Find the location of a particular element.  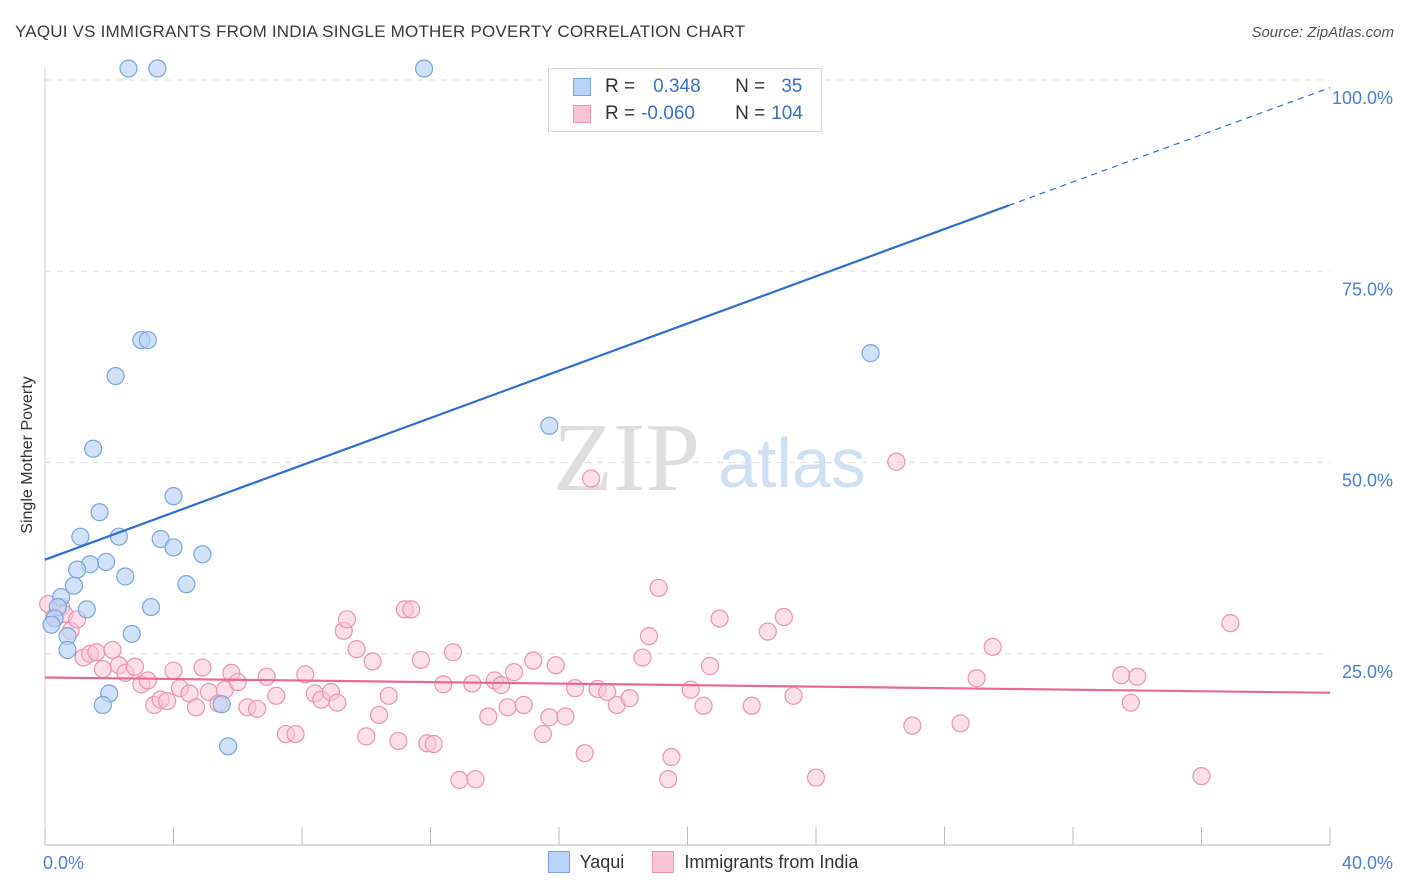

legend-n-value: 104 is located at coordinates (787, 113).